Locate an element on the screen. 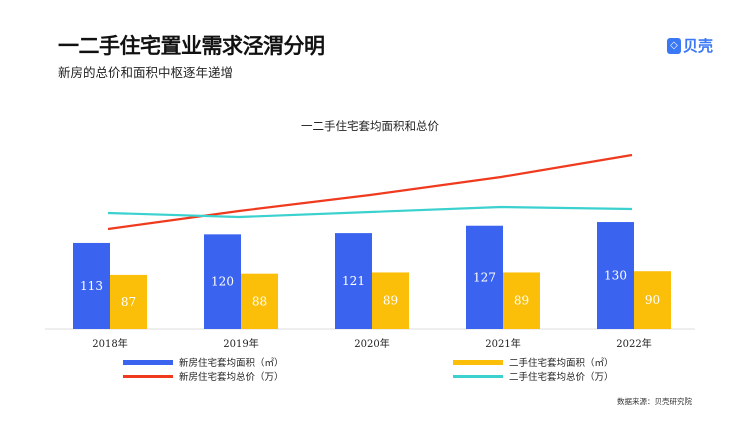  data-label: 120 is located at coordinates (222, 282).